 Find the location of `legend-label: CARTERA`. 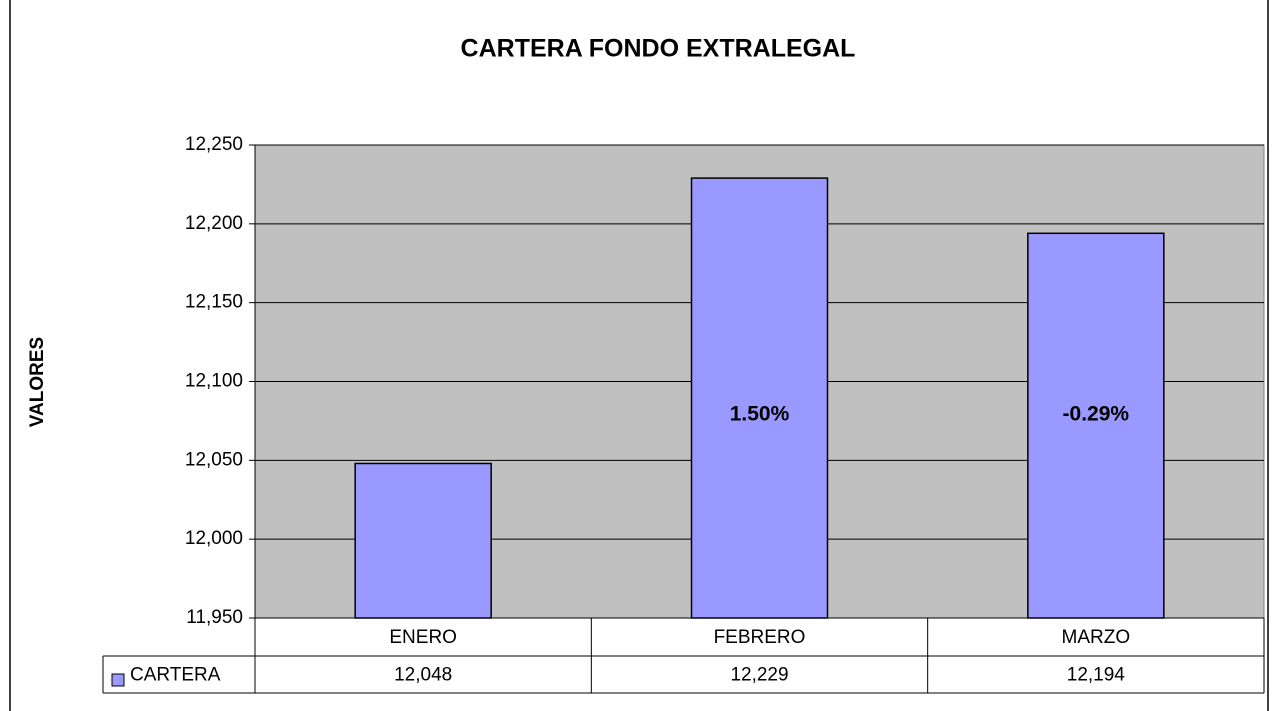

legend-label: CARTERA is located at coordinates (175, 675).